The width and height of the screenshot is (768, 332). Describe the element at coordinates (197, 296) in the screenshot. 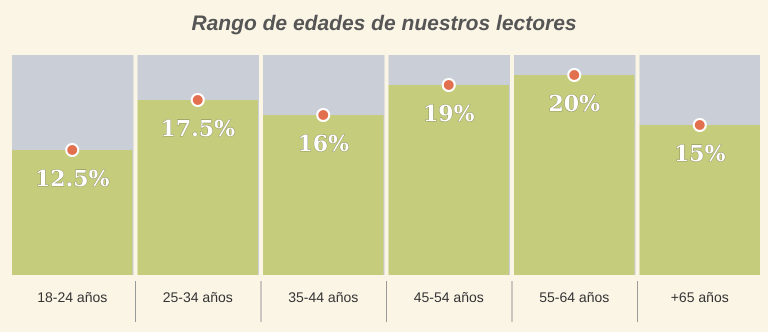

I see `x-tick-label: 25-34 años` at that location.